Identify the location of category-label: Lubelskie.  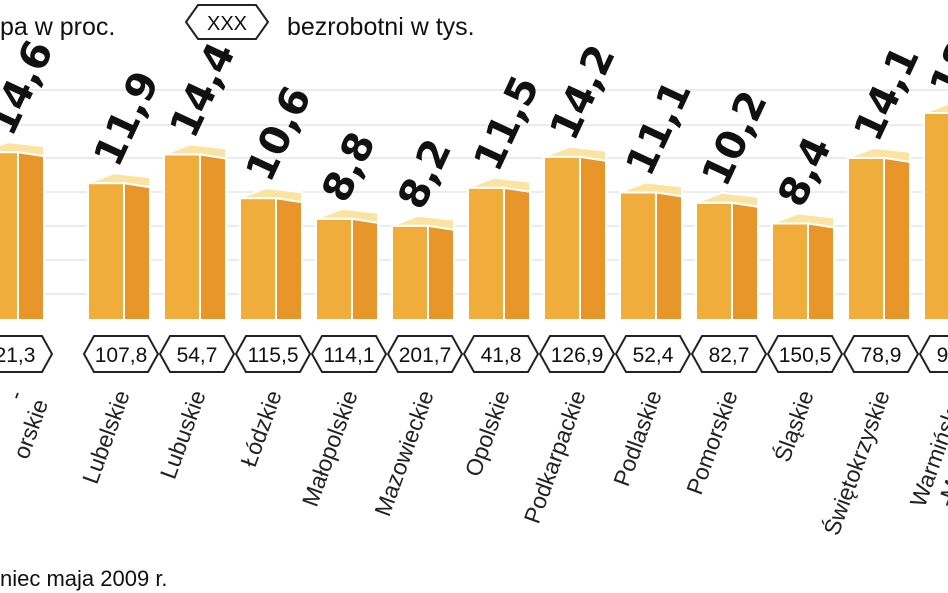
(106, 437).